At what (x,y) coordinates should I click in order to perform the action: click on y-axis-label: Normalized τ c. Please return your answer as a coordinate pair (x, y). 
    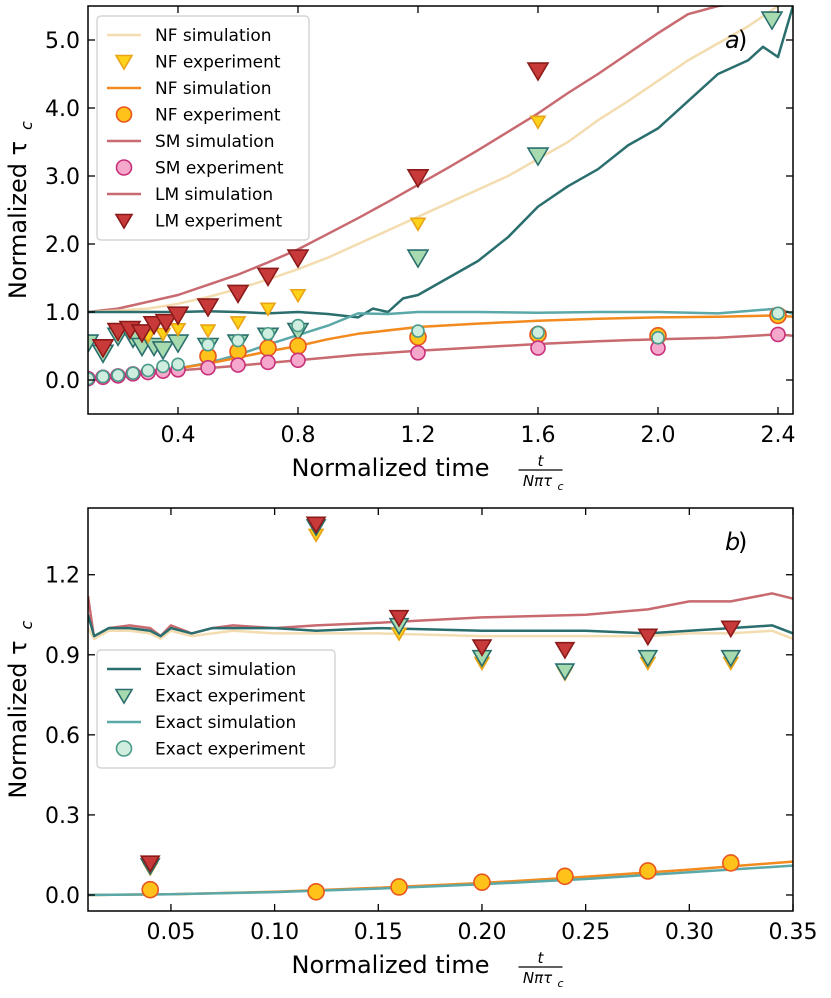
    Looking at the image, I should click on (20, 210).